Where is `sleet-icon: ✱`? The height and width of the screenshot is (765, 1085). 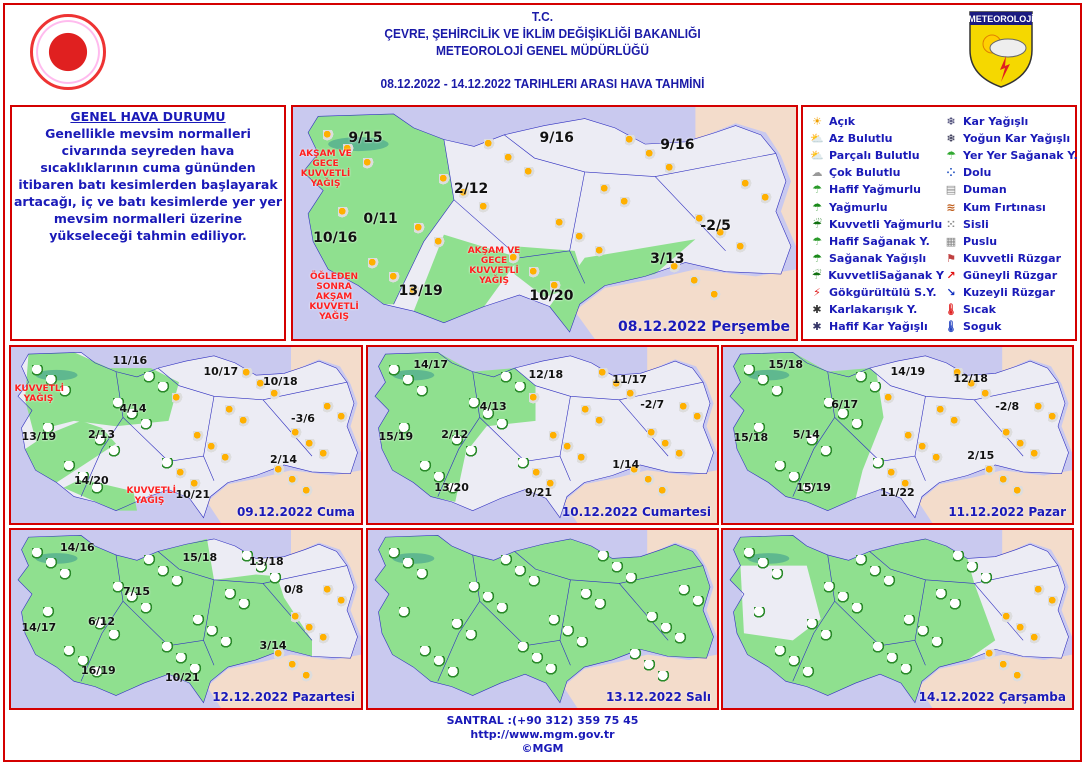
sleet-icon: ✱ is located at coordinates (817, 310).